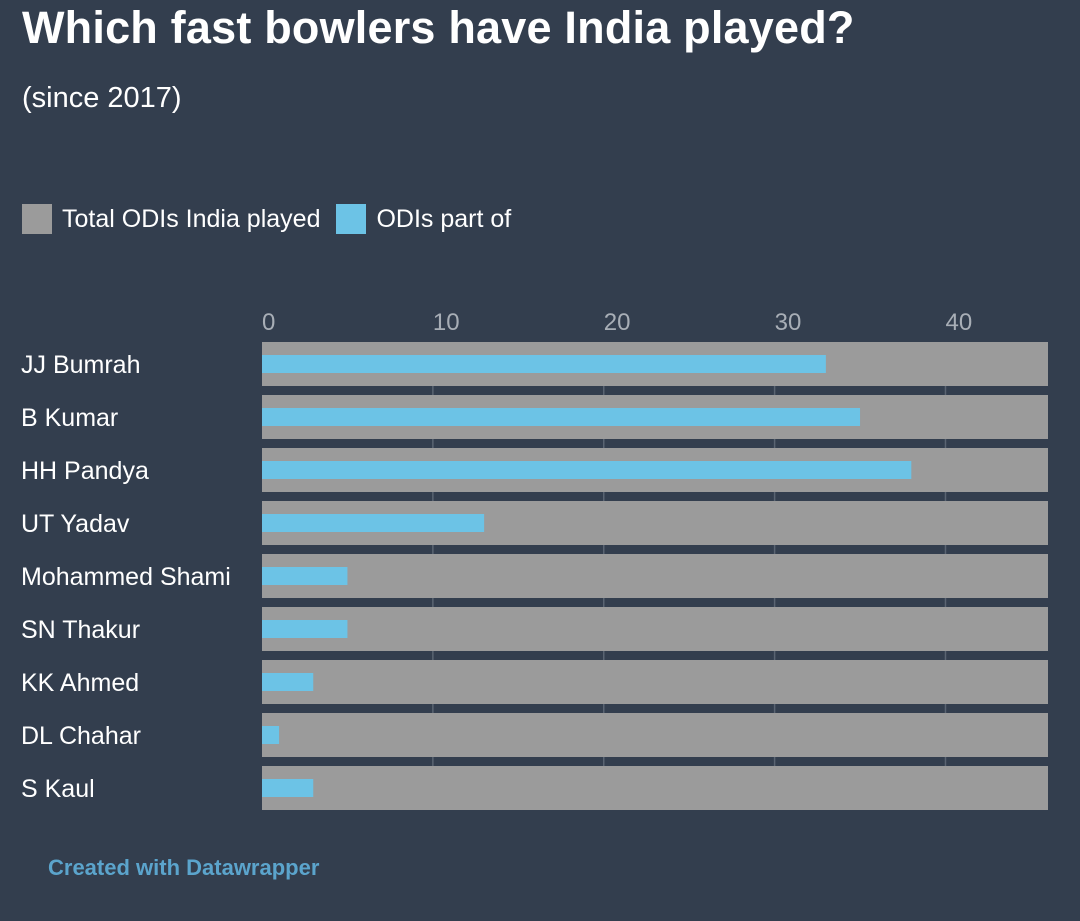  What do you see at coordinates (80, 365) in the screenshot?
I see `category-label: JJ Bumrah` at bounding box center [80, 365].